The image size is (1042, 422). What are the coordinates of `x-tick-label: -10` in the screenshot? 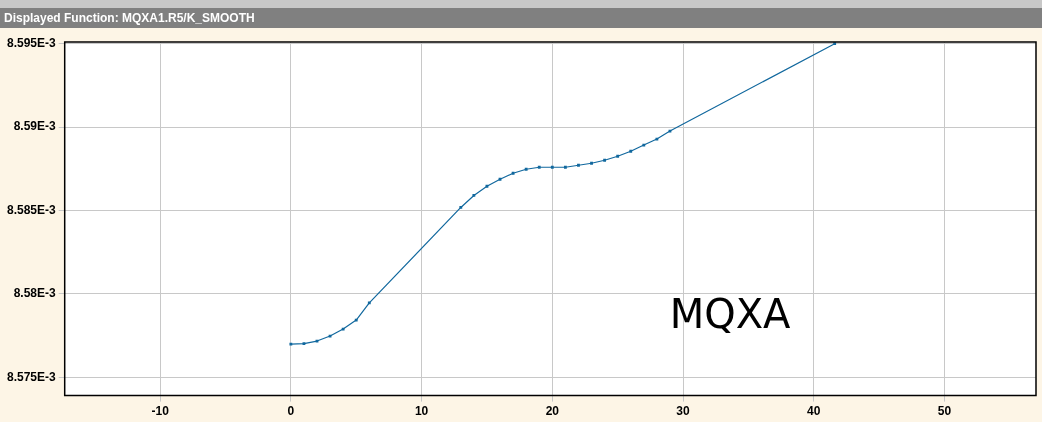 It's located at (160, 411).